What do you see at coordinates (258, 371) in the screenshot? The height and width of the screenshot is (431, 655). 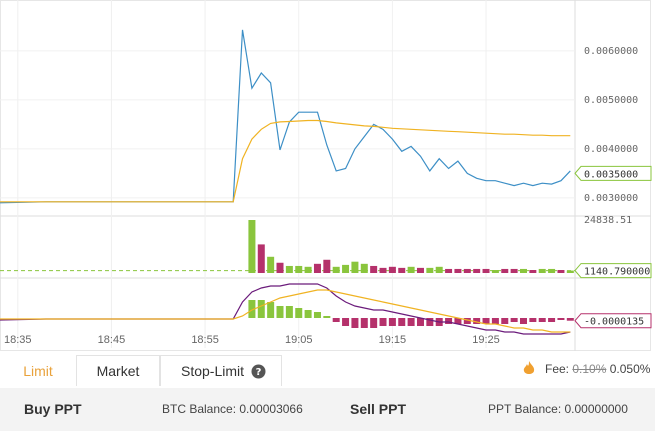 I see `help-icon: ?` at bounding box center [258, 371].